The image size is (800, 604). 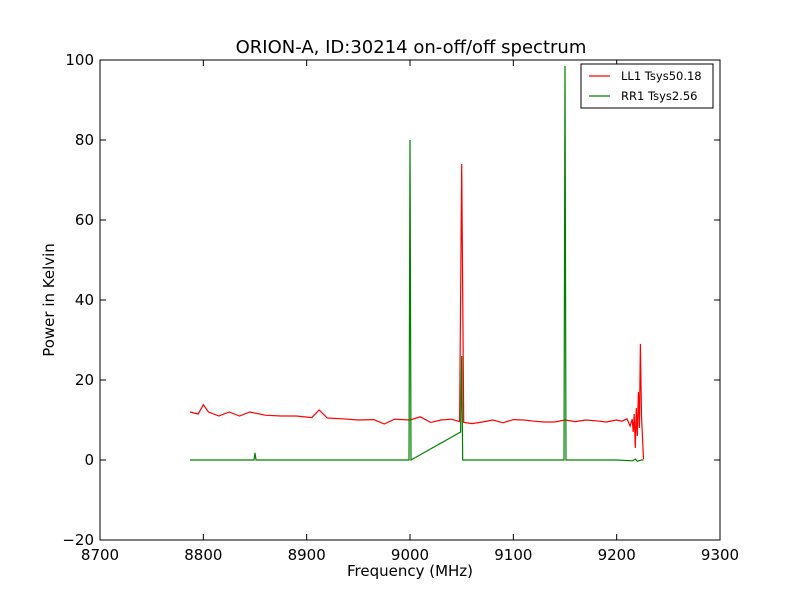 What do you see at coordinates (78, 540) in the screenshot?
I see `y-tick-label: −20` at bounding box center [78, 540].